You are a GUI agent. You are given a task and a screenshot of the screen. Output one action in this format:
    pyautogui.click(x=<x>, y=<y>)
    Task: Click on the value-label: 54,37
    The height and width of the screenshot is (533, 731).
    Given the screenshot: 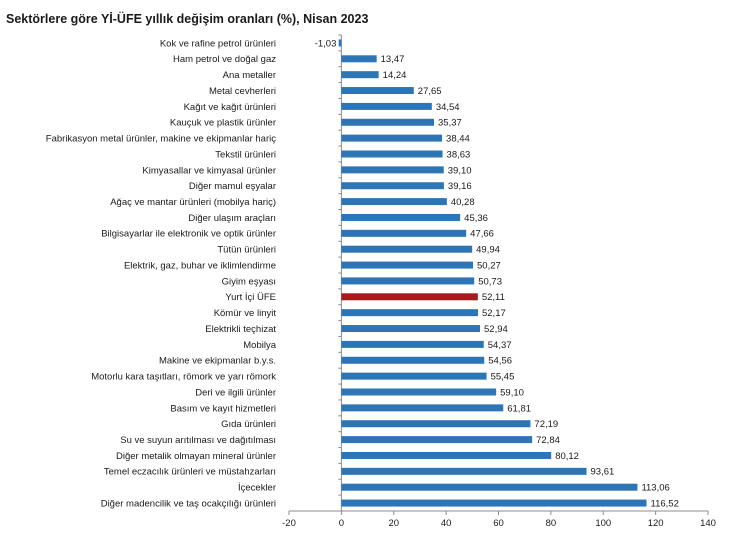 What is the action you would take?
    pyautogui.click(x=500, y=345)
    